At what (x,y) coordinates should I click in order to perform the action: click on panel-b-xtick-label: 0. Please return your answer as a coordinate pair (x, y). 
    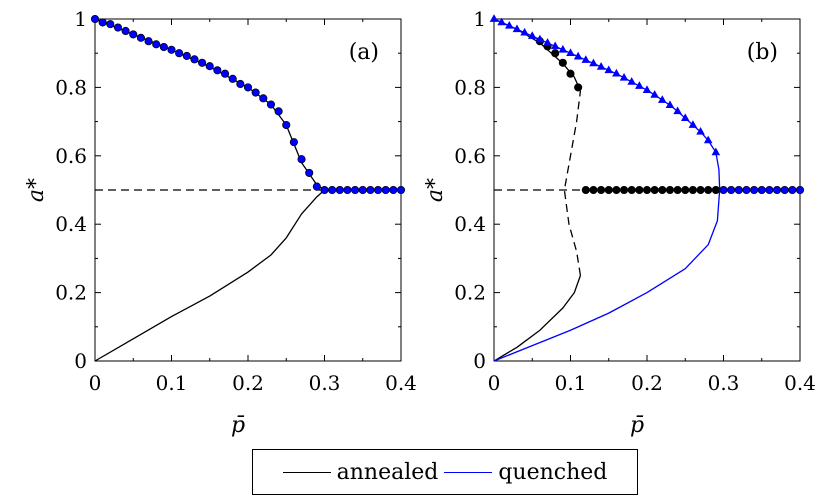
    Looking at the image, I should click on (494, 383).